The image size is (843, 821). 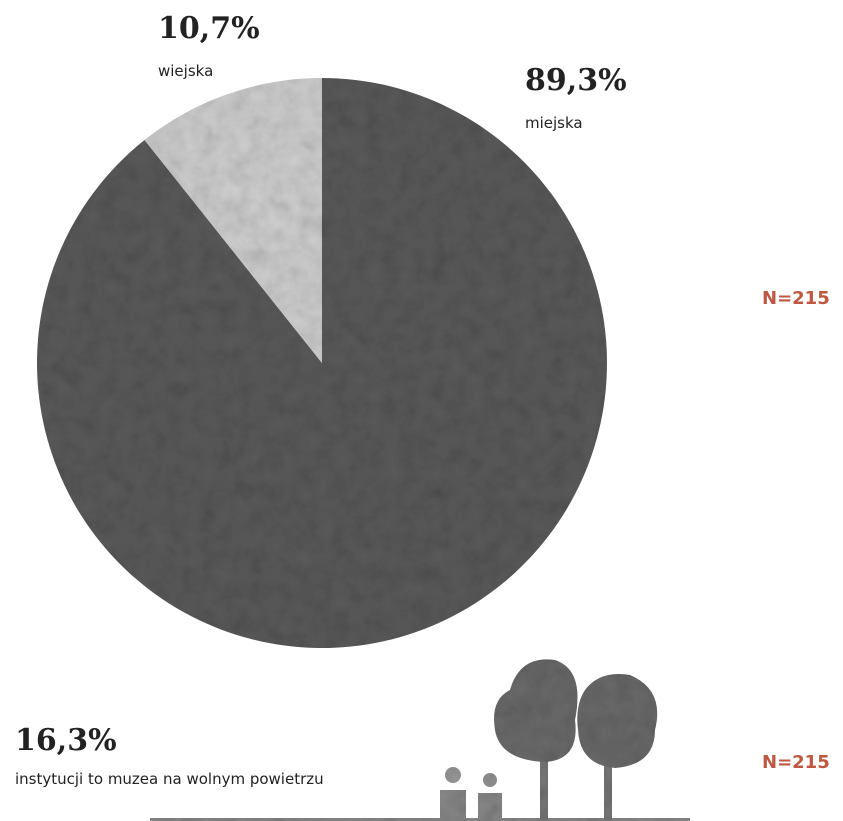 I want to click on slice-value-label: 10,7%, so click(x=209, y=28).